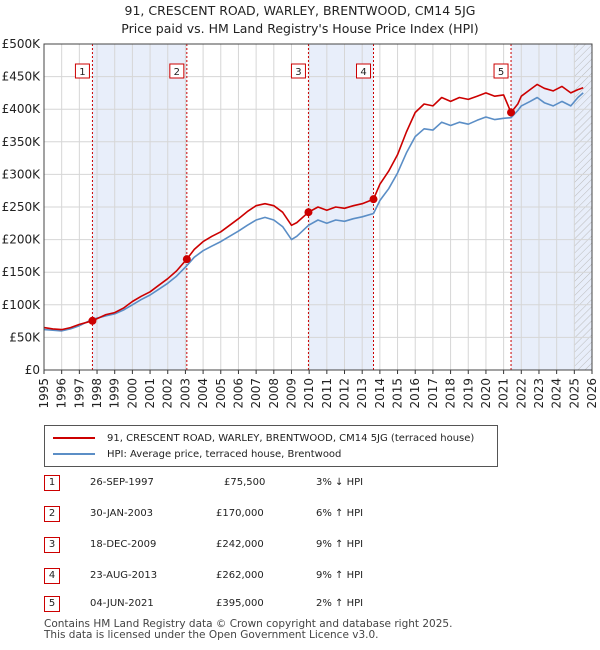 The height and width of the screenshot is (650, 600). I want to click on x-tick-label: 2022, so click(521, 393).